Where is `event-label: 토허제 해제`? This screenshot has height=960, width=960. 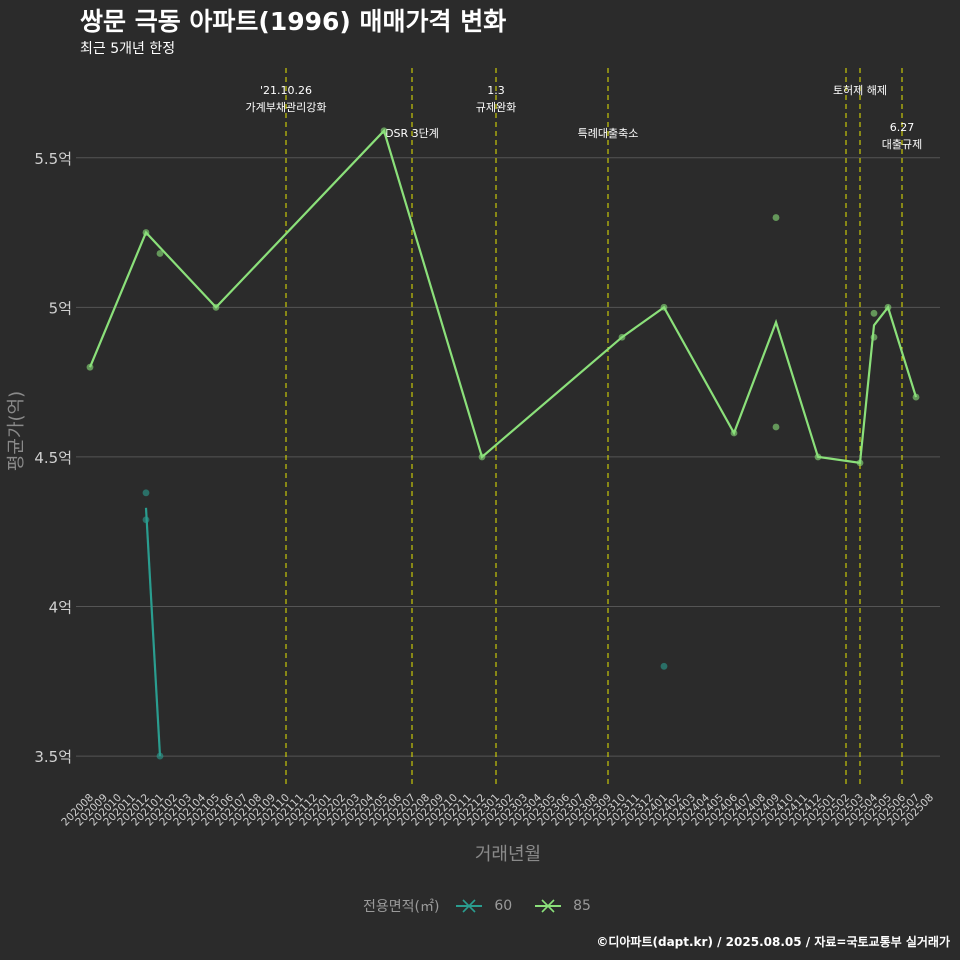 event-label: 토허제 해제 is located at coordinates (860, 90).